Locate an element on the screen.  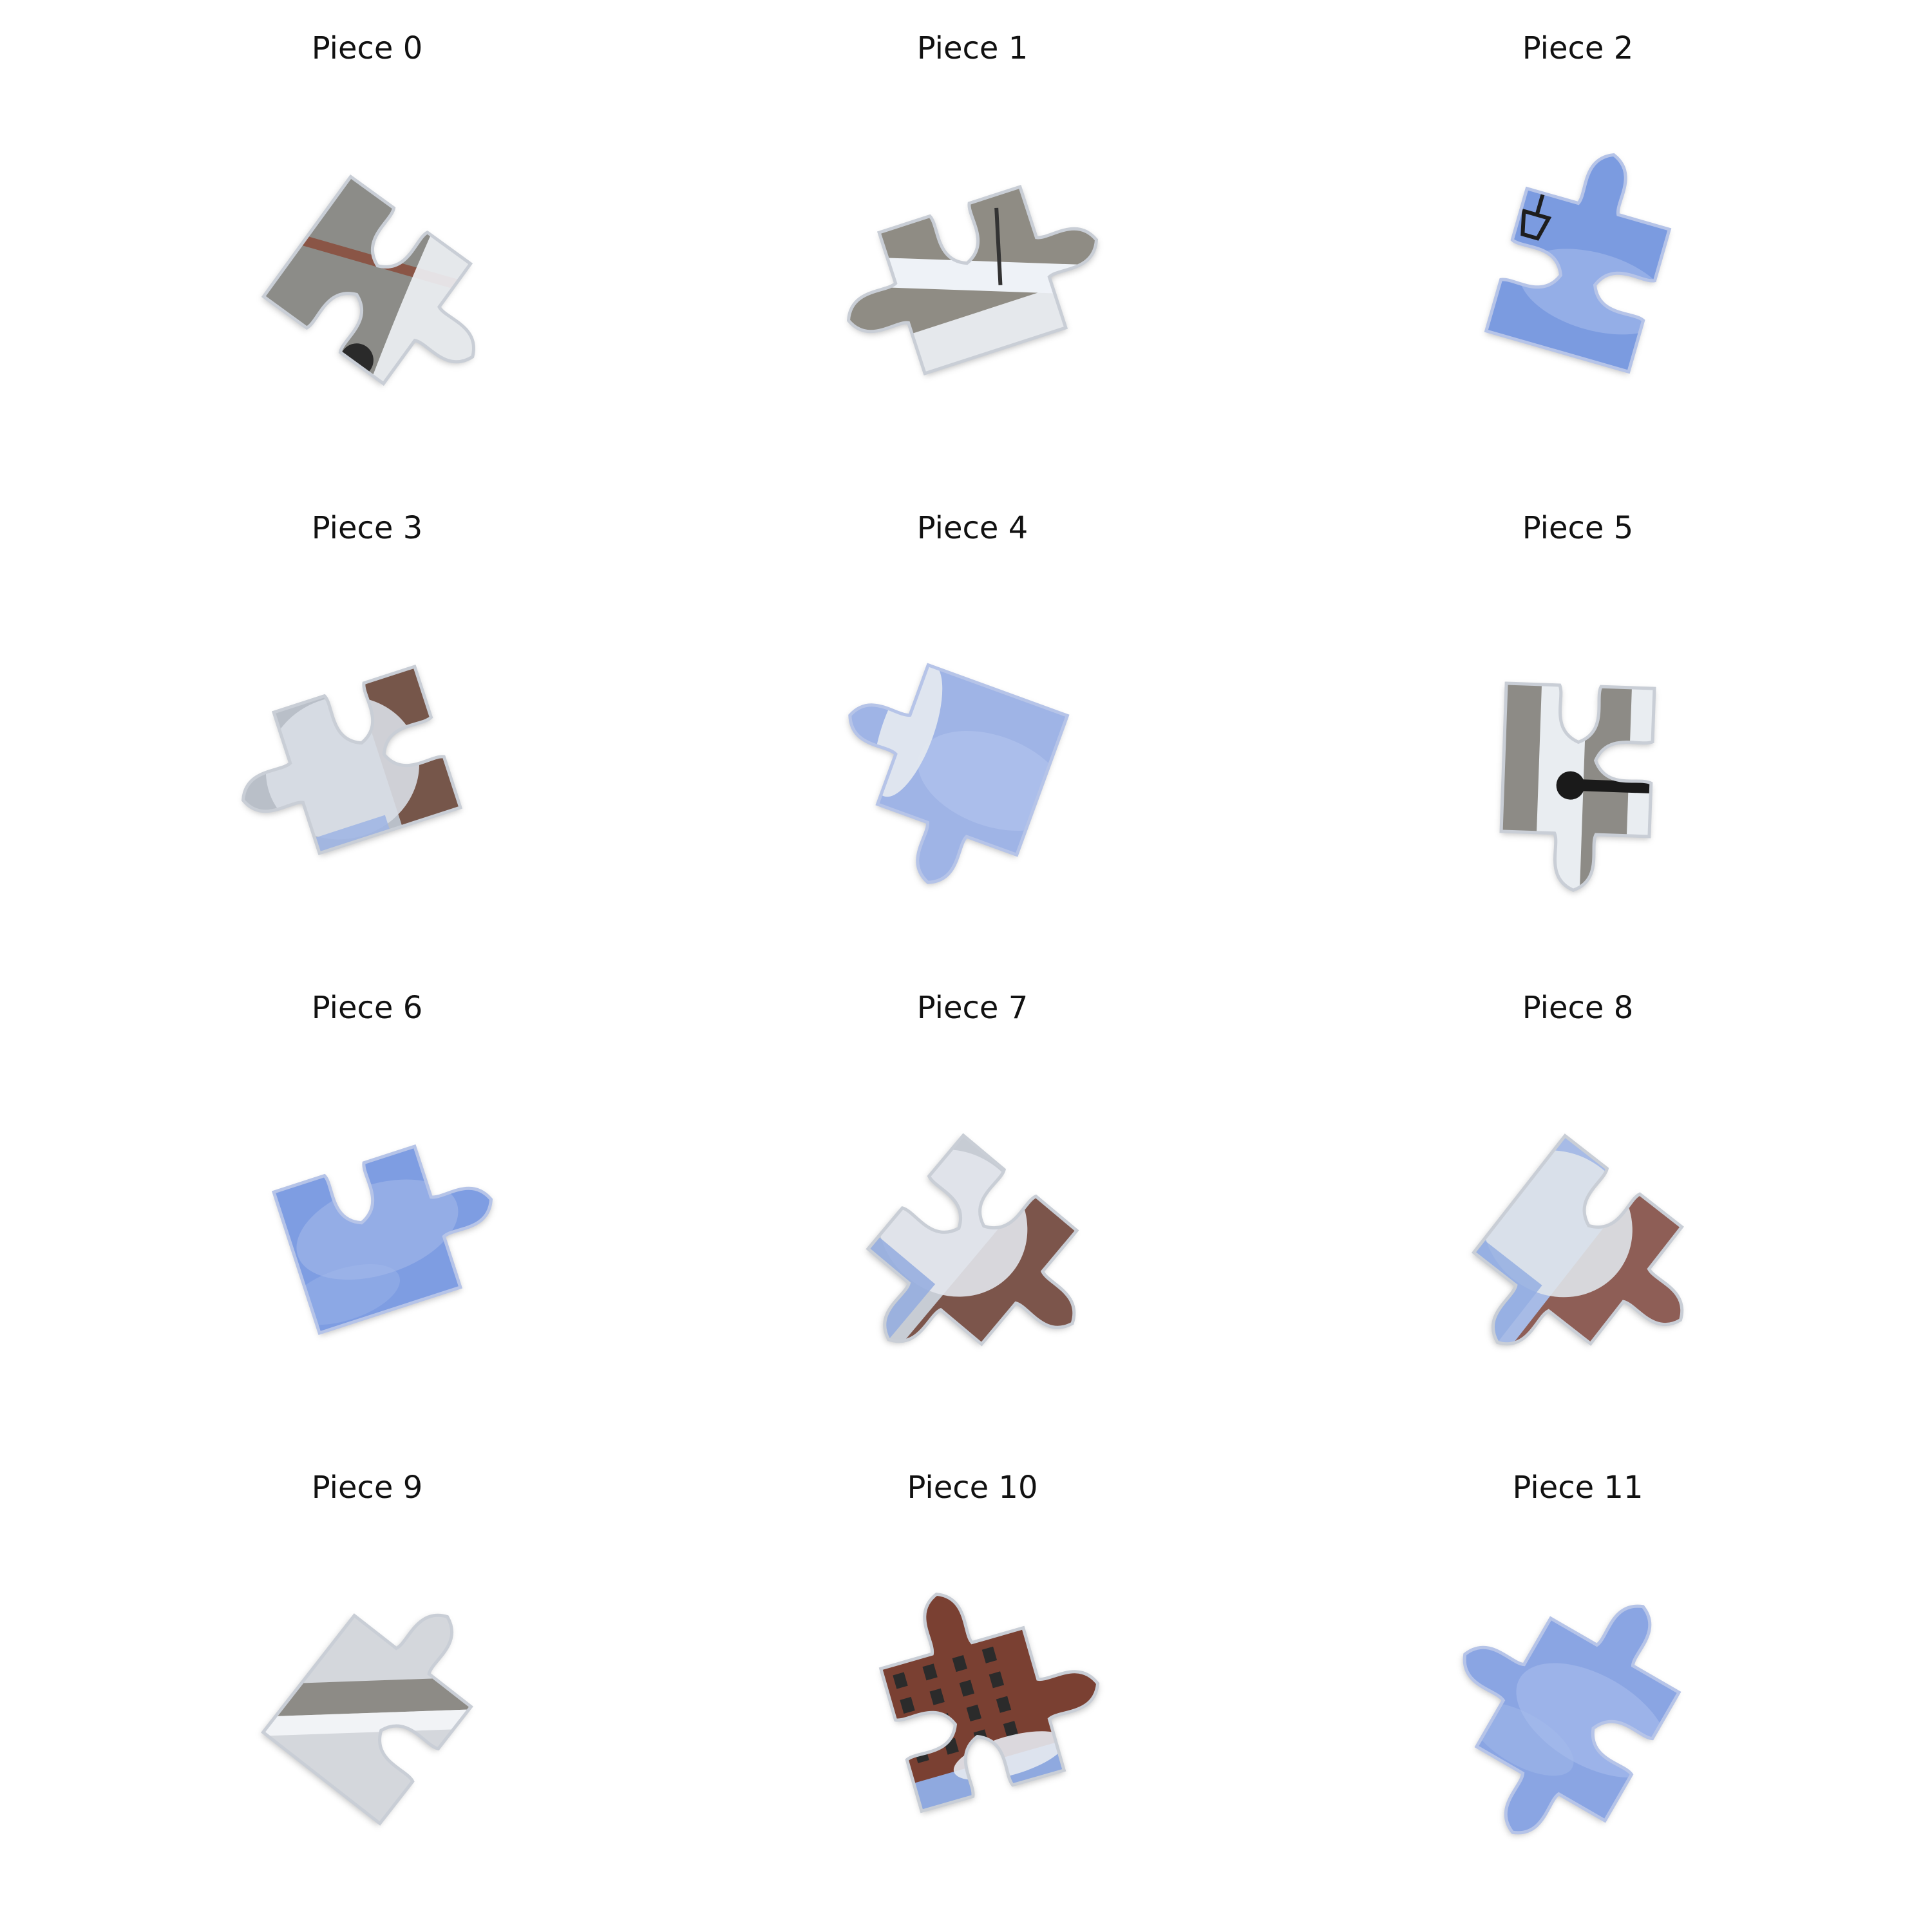
piece-title: Piece 1 is located at coordinates (972, 48).